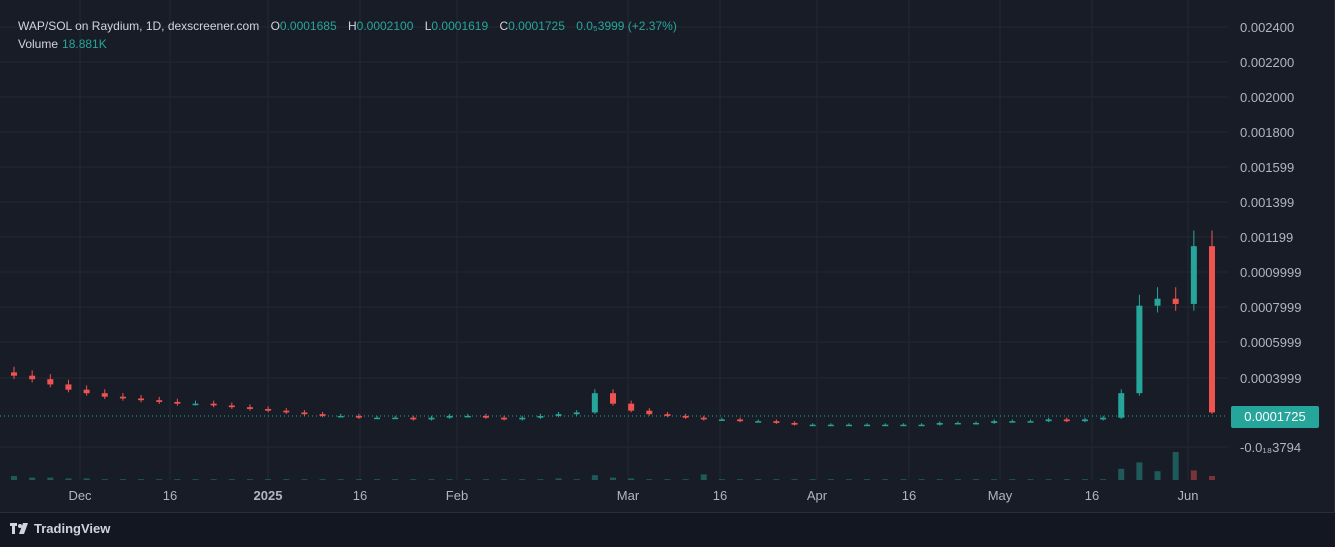 This screenshot has width=1335, height=547. What do you see at coordinates (80, 495) in the screenshot?
I see `x-tick-label: Dec` at bounding box center [80, 495].